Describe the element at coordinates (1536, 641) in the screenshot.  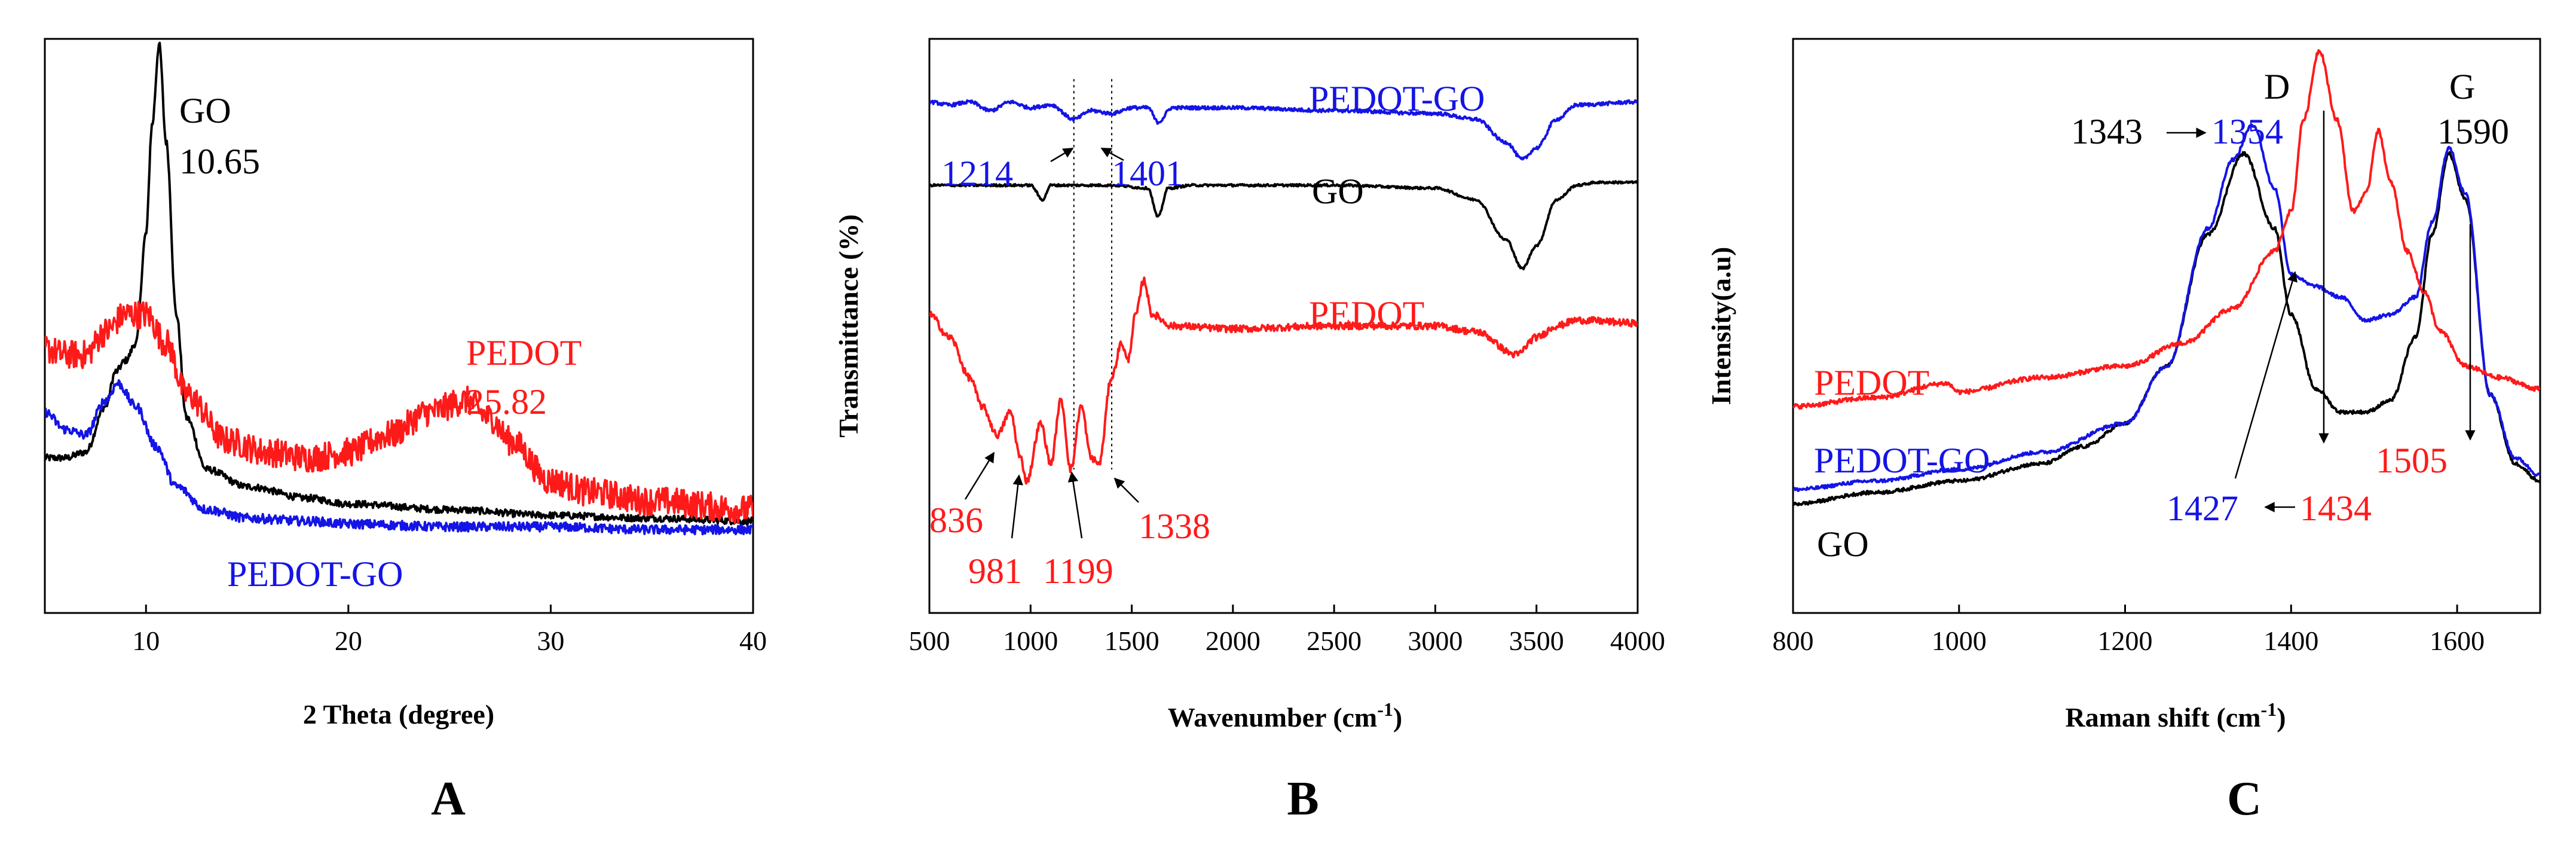
I see `x-tick-label: 3500` at that location.